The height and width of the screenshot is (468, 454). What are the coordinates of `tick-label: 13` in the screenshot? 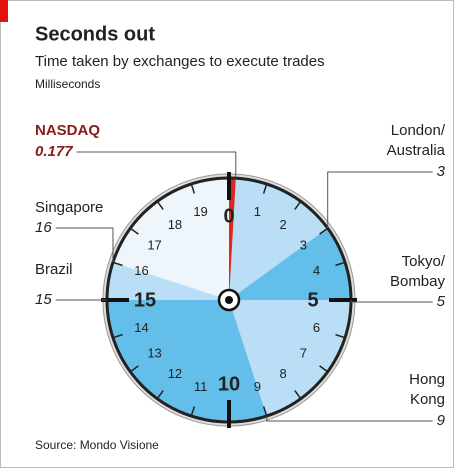 It's located at (154, 353).